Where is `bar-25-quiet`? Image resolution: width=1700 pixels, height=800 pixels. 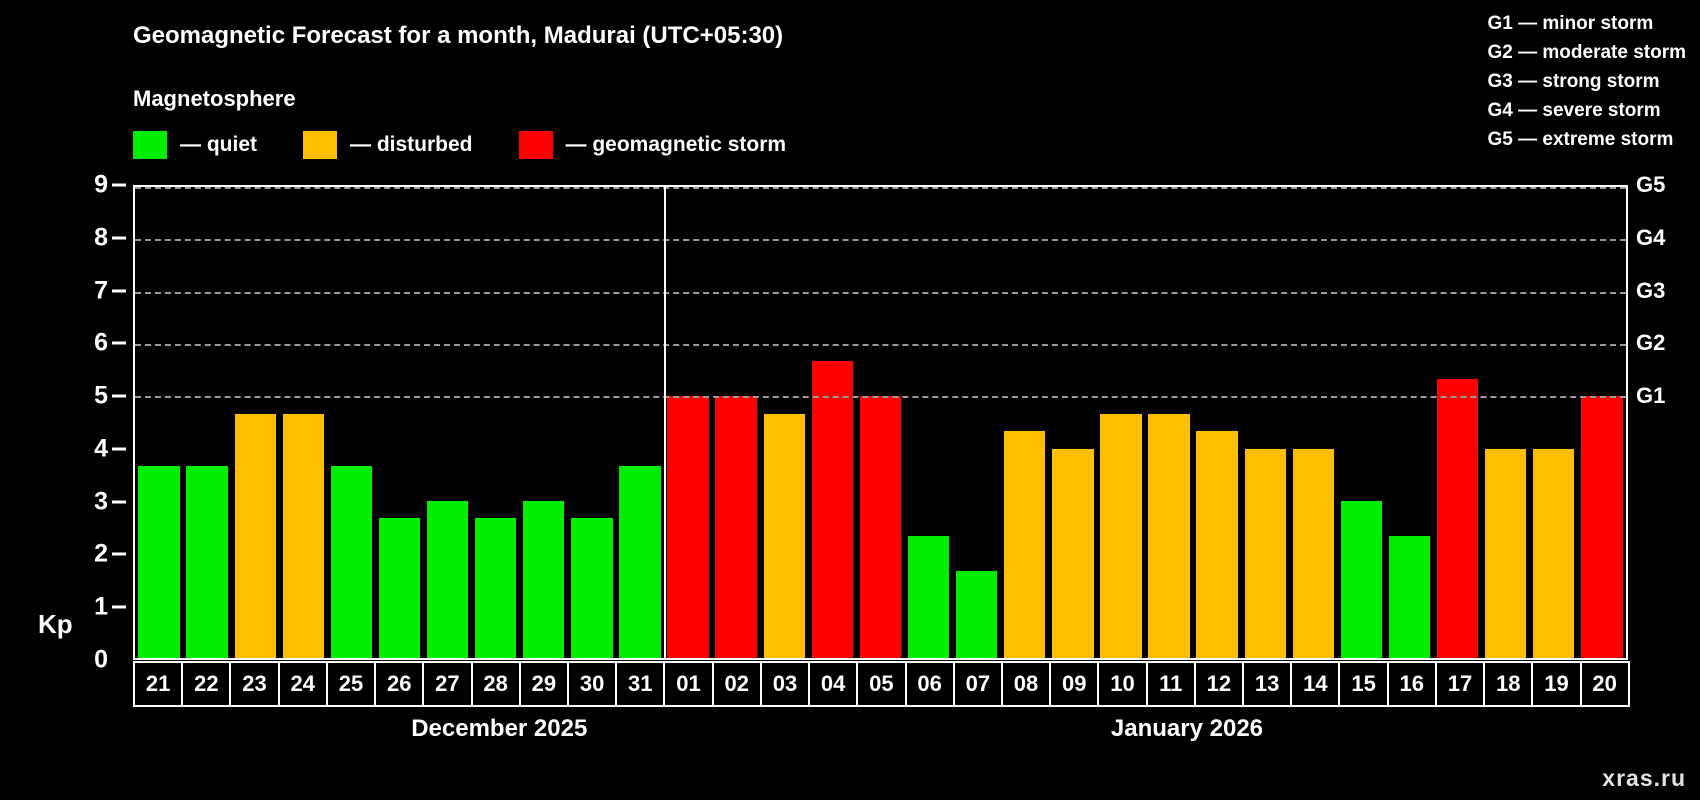
bar-25-quiet is located at coordinates (351, 561).